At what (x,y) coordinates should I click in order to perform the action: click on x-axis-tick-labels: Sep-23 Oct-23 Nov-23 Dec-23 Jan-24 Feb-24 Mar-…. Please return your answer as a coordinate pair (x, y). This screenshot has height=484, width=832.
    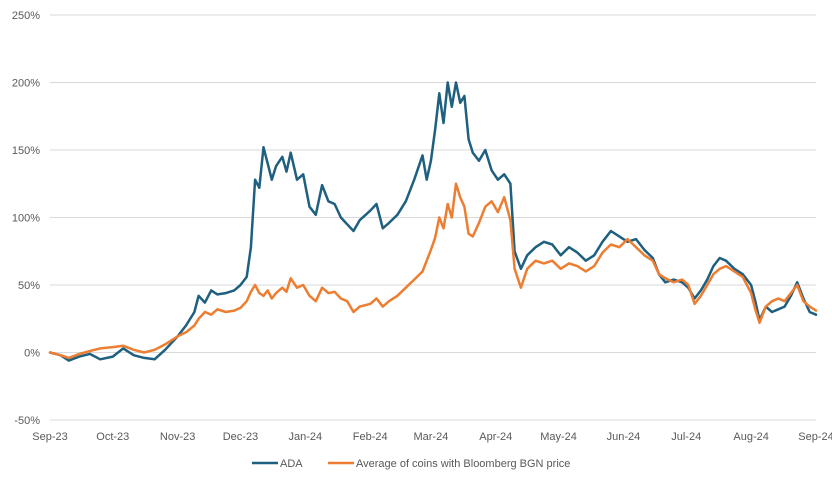
    Looking at the image, I should click on (432, 437).